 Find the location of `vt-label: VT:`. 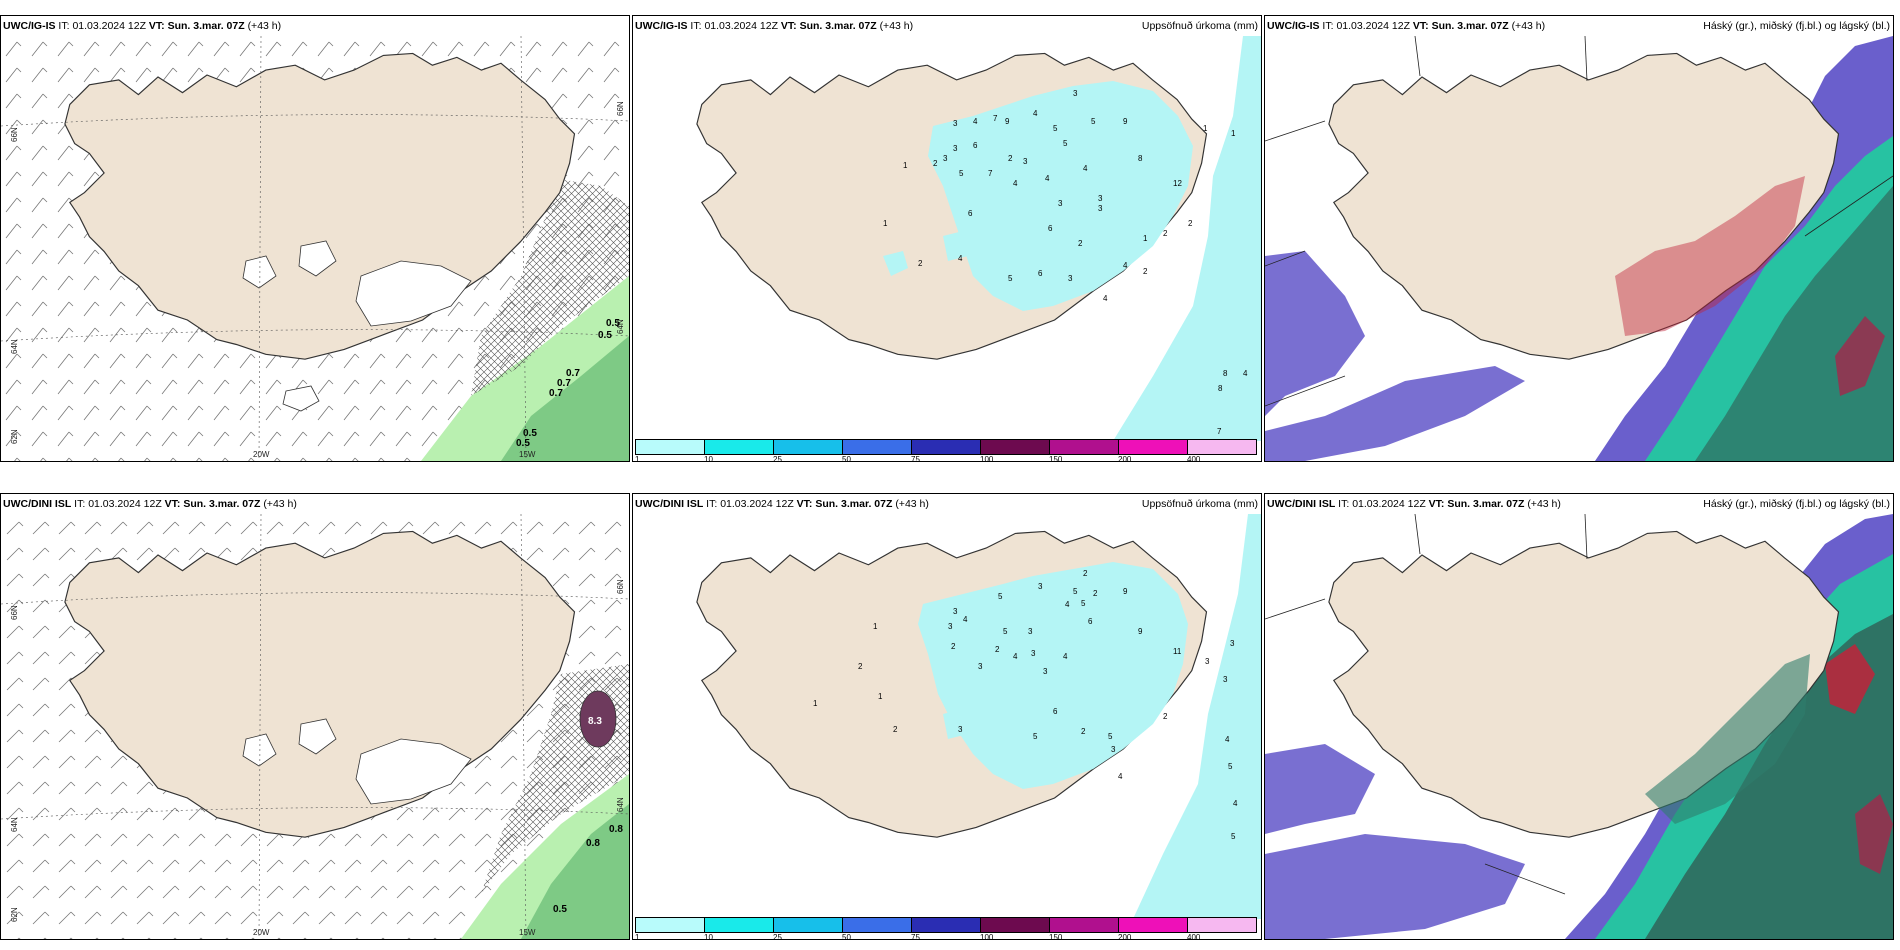

vt-label: VT: is located at coordinates (1420, 26).